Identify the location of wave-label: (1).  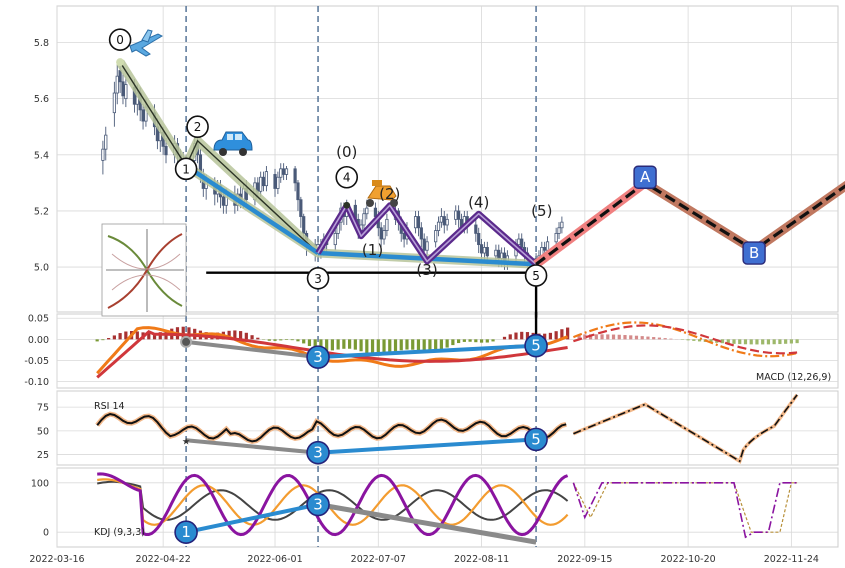
(372, 250).